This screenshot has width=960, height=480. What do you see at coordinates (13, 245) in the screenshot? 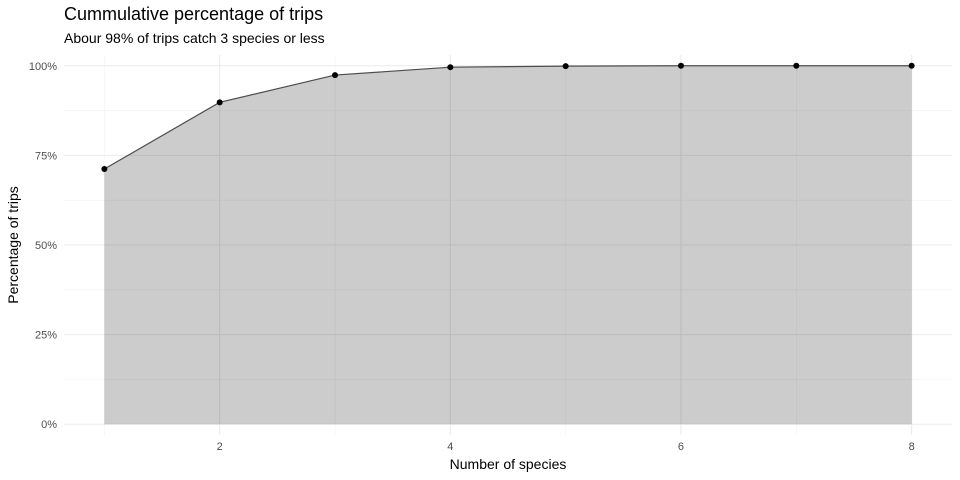
I see `y-axis-title: Percentage of trips` at bounding box center [13, 245].